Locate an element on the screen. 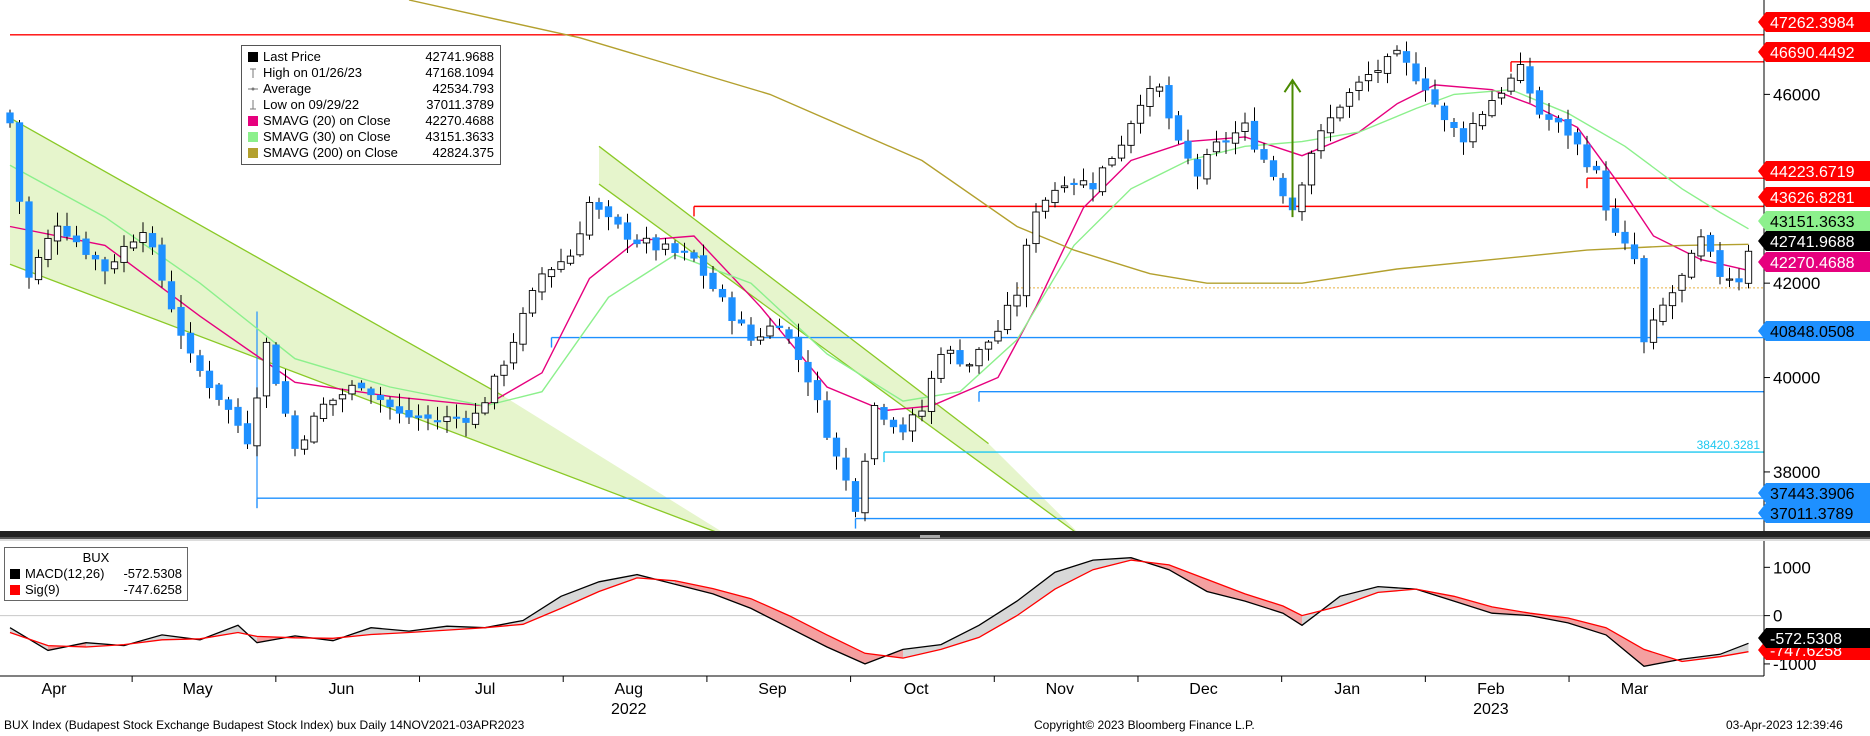 The height and width of the screenshot is (736, 1870). month-label-sep: Sep is located at coordinates (772, 689).